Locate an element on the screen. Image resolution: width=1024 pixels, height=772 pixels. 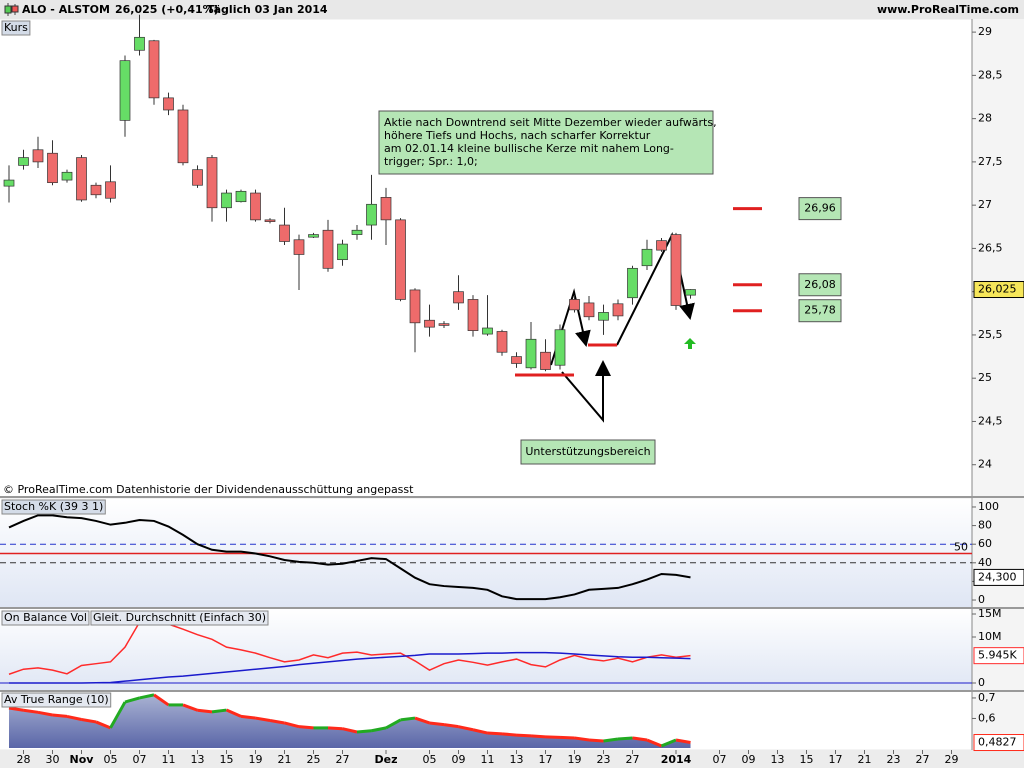
quote: 26,025 (+0,41%) is located at coordinates (167, 9).